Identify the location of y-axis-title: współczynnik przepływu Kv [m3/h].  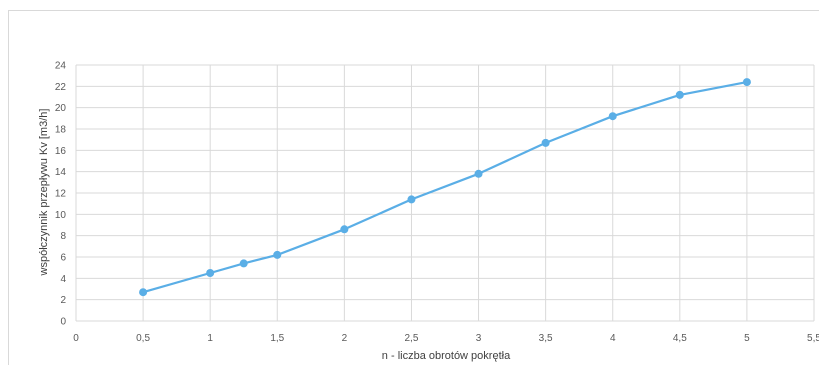
(44, 193).